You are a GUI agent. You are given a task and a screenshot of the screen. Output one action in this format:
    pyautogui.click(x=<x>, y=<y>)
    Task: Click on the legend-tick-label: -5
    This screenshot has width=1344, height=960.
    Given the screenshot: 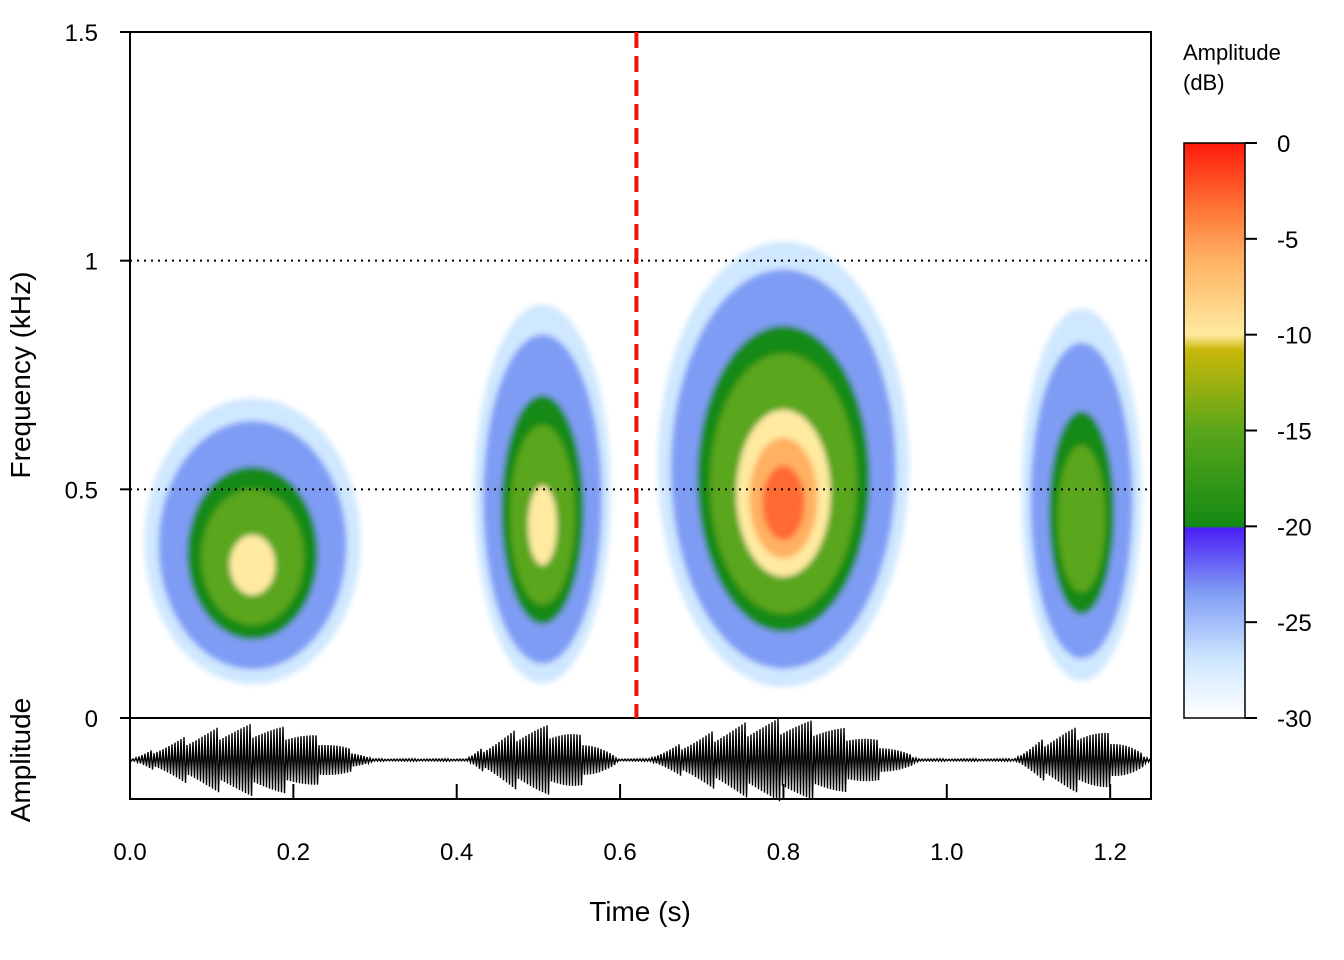 What is the action you would take?
    pyautogui.click(x=1287, y=240)
    